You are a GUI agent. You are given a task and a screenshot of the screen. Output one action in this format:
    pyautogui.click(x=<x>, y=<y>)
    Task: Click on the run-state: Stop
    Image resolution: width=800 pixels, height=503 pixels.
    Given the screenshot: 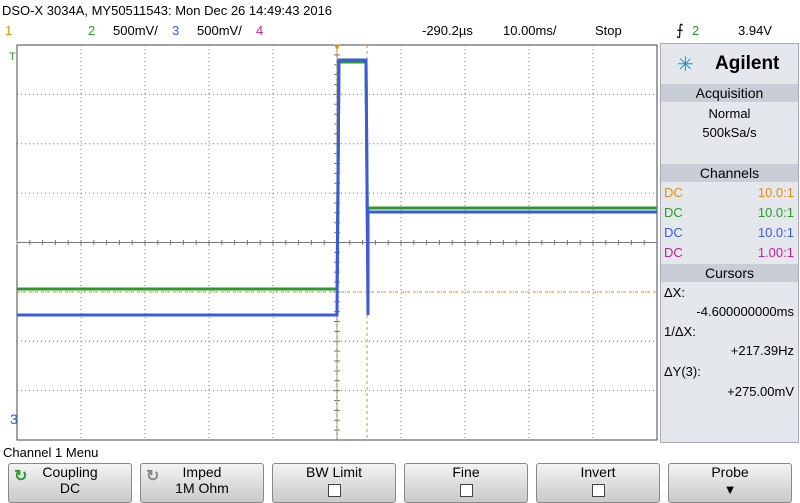 What is the action you would take?
    pyautogui.click(x=608, y=30)
    